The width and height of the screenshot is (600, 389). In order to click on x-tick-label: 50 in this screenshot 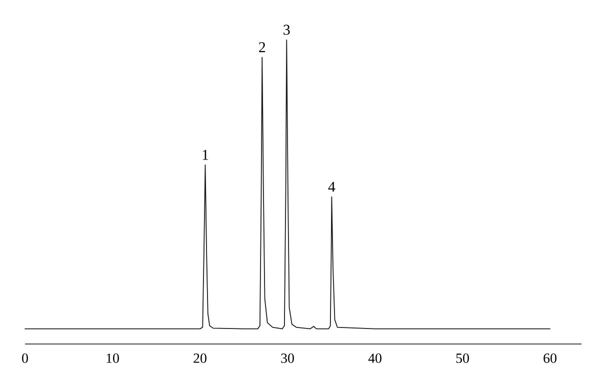, I will do `click(462, 358)`.